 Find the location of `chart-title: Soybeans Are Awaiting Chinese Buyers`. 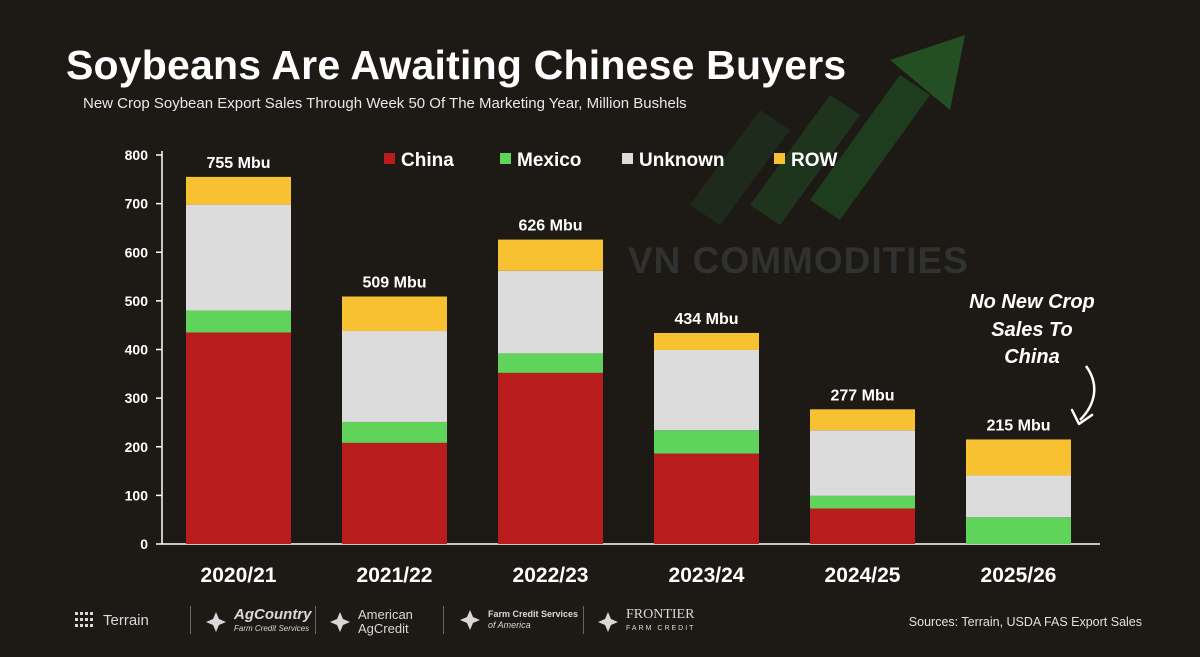

chart-title: Soybeans Are Awaiting Chinese Buyers is located at coordinates (456, 65).